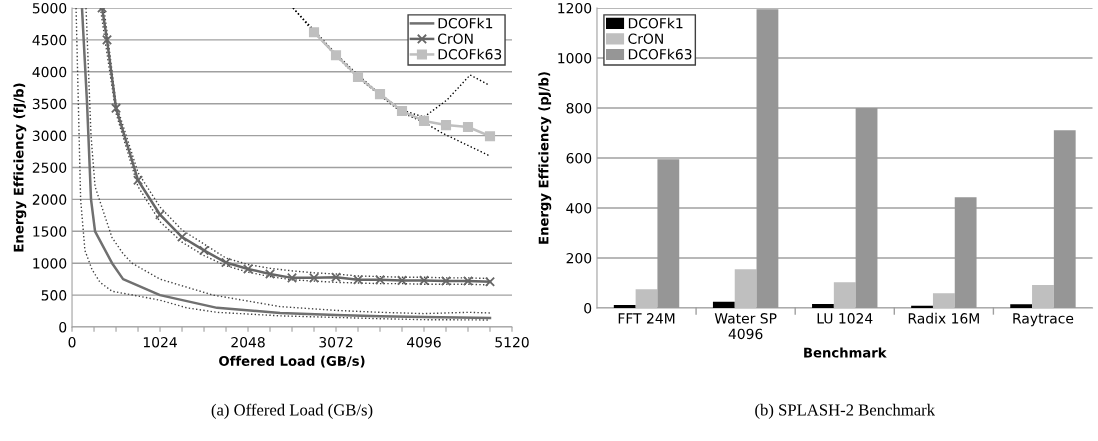 This screenshot has height=441, width=1098. Describe the element at coordinates (943, 318) in the screenshot. I see `x-tick-label: Radix 16M` at that location.